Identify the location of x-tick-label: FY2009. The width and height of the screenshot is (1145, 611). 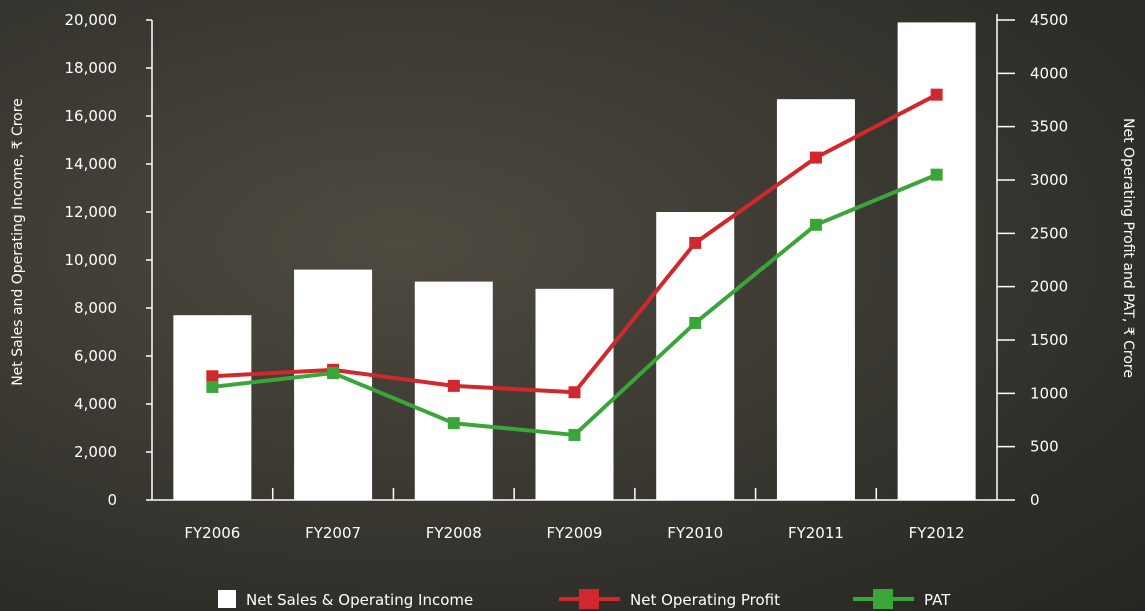
(575, 533).